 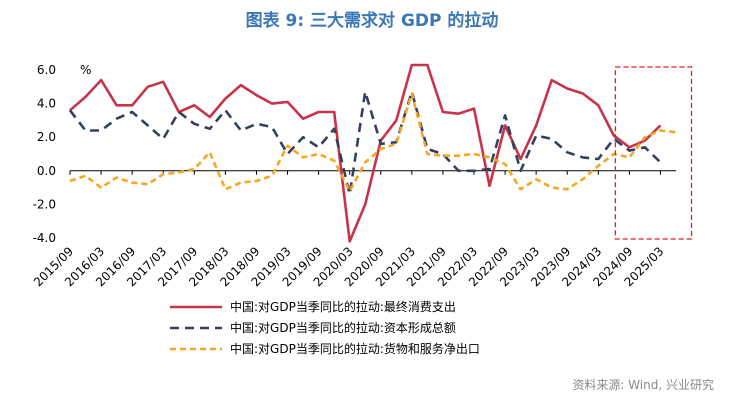 I want to click on y-tick-label: 0.0, so click(x=46, y=171).